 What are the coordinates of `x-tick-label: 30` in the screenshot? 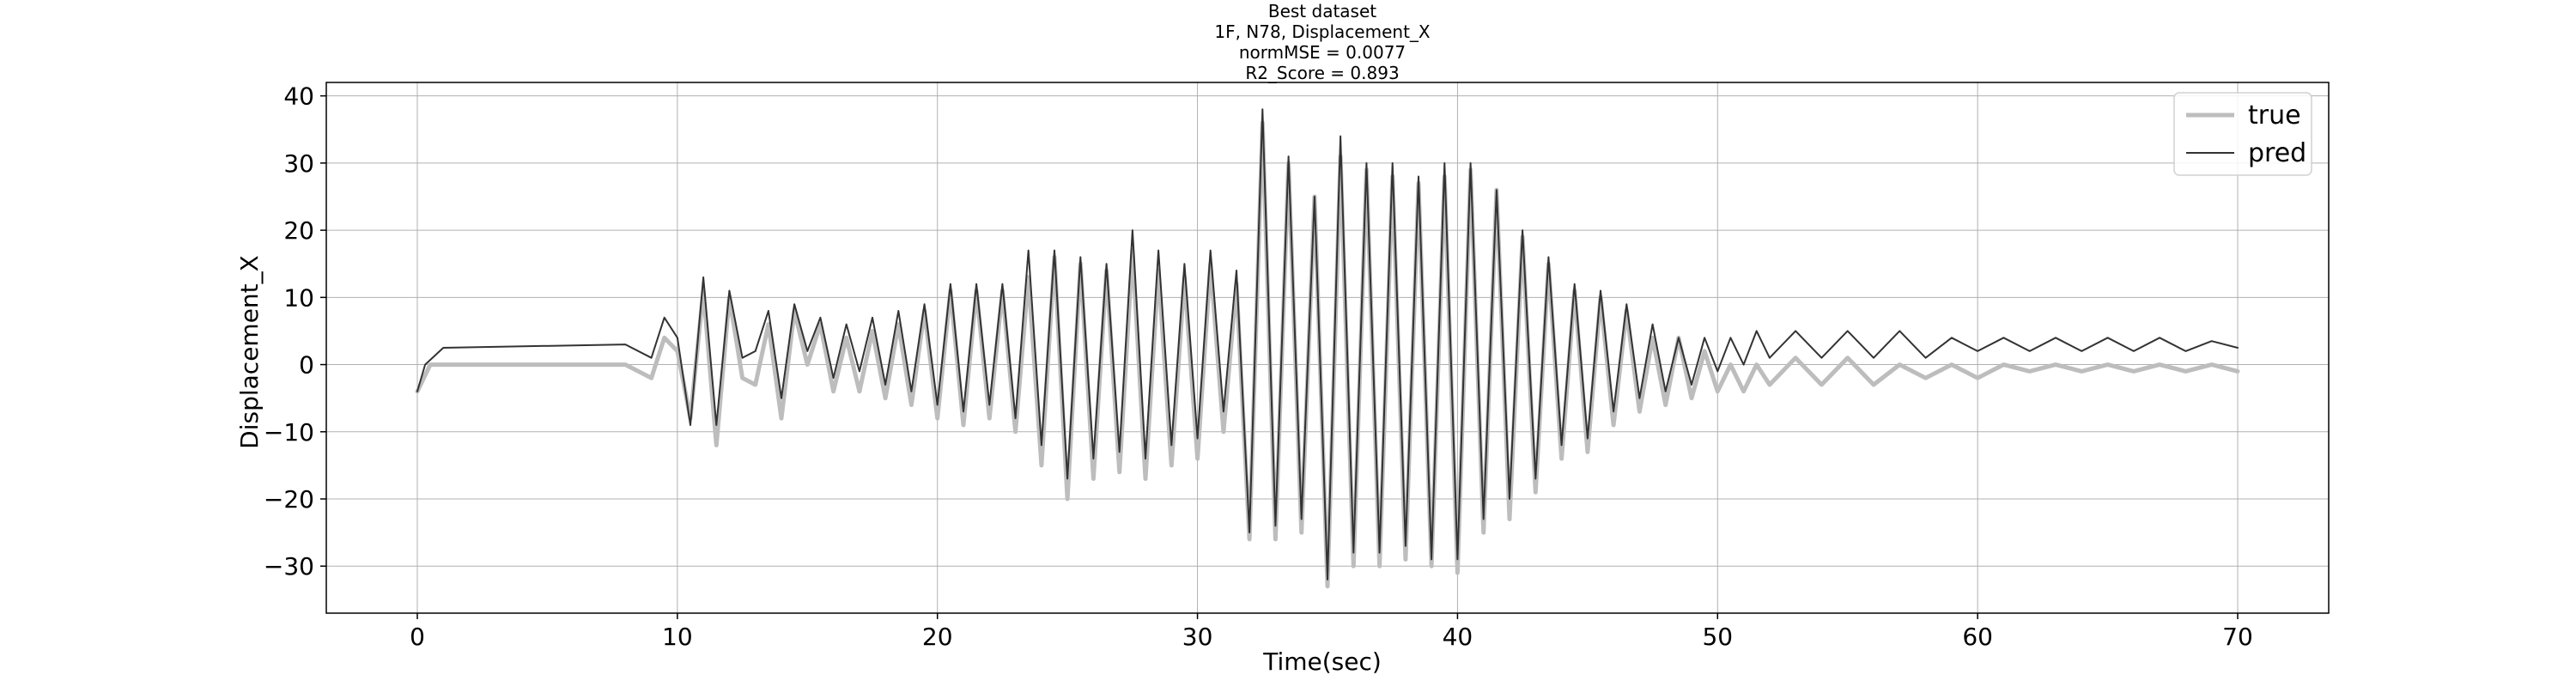 It's located at (1197, 637).